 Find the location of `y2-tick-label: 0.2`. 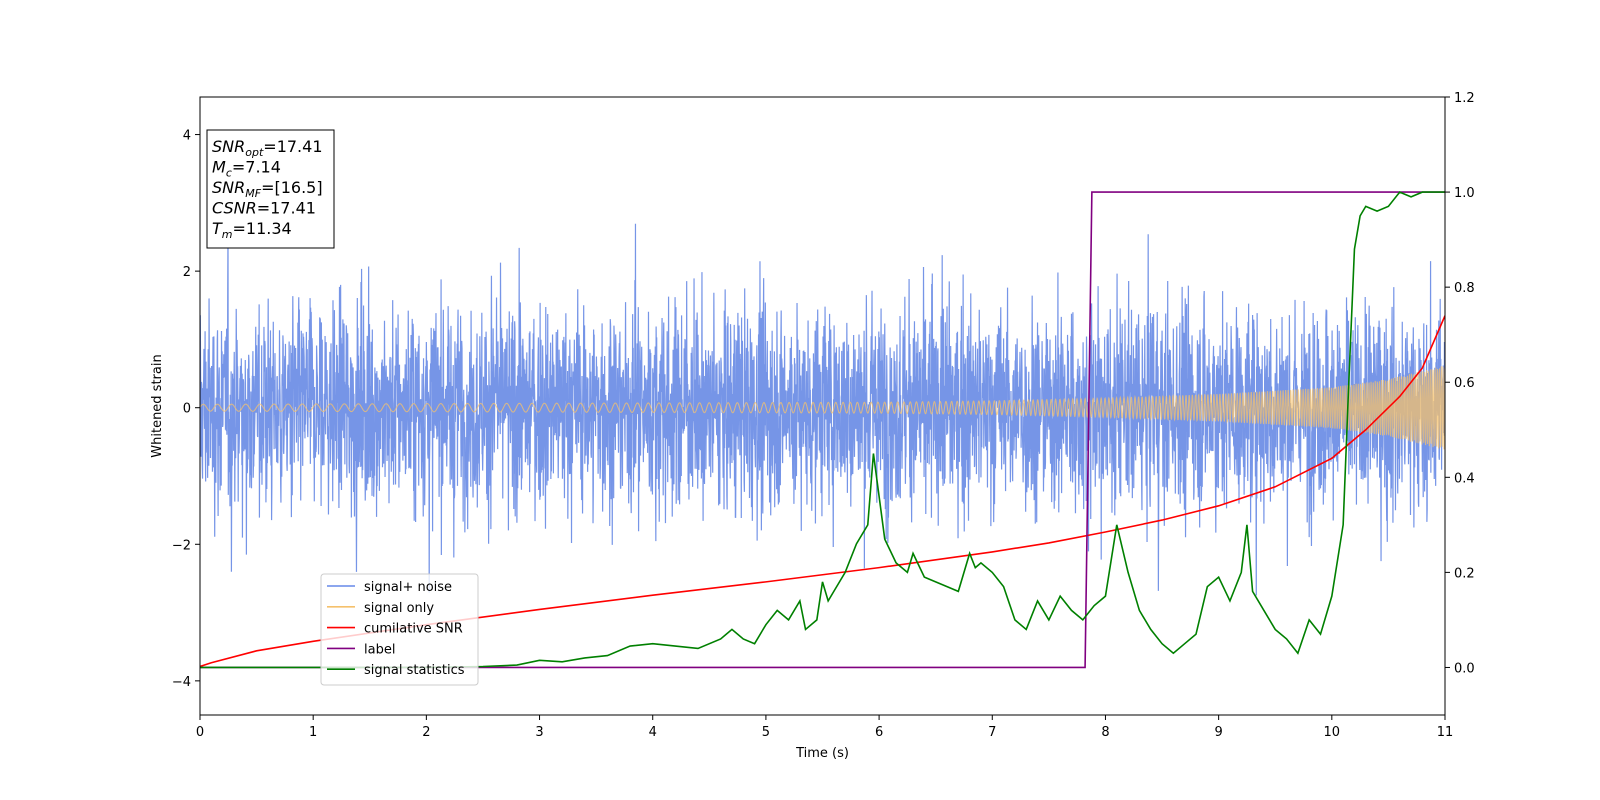

y2-tick-label: 0.2 is located at coordinates (1464, 573).